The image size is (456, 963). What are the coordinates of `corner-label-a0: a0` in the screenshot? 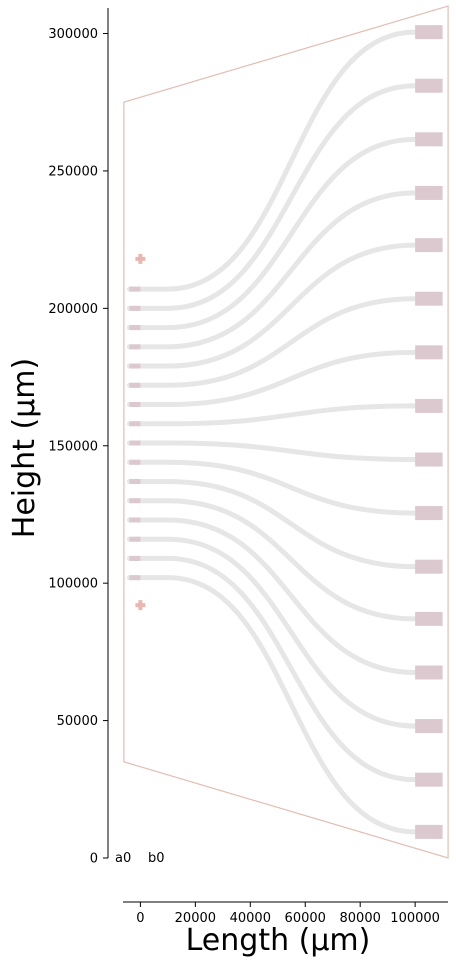 It's located at (123, 858).